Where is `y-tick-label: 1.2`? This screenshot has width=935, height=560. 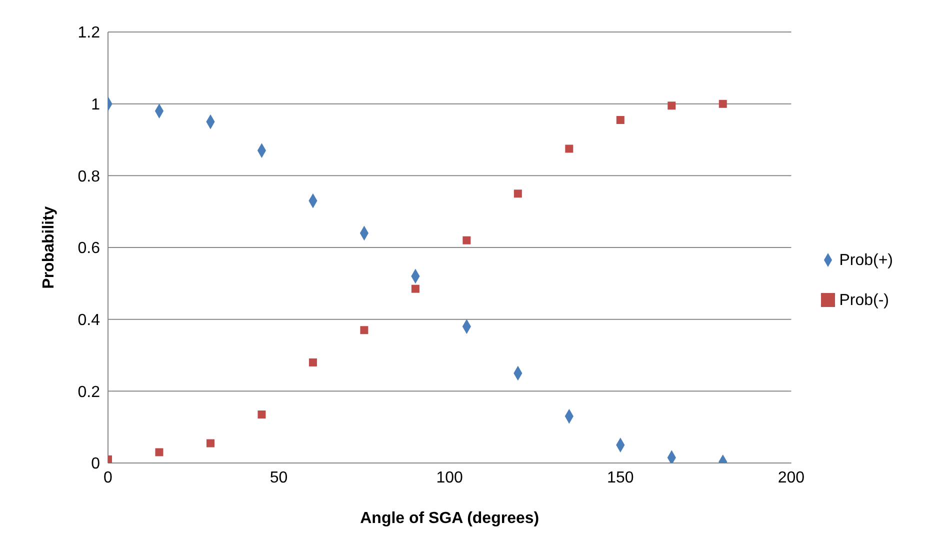 y-tick-label: 1.2 is located at coordinates (89, 33).